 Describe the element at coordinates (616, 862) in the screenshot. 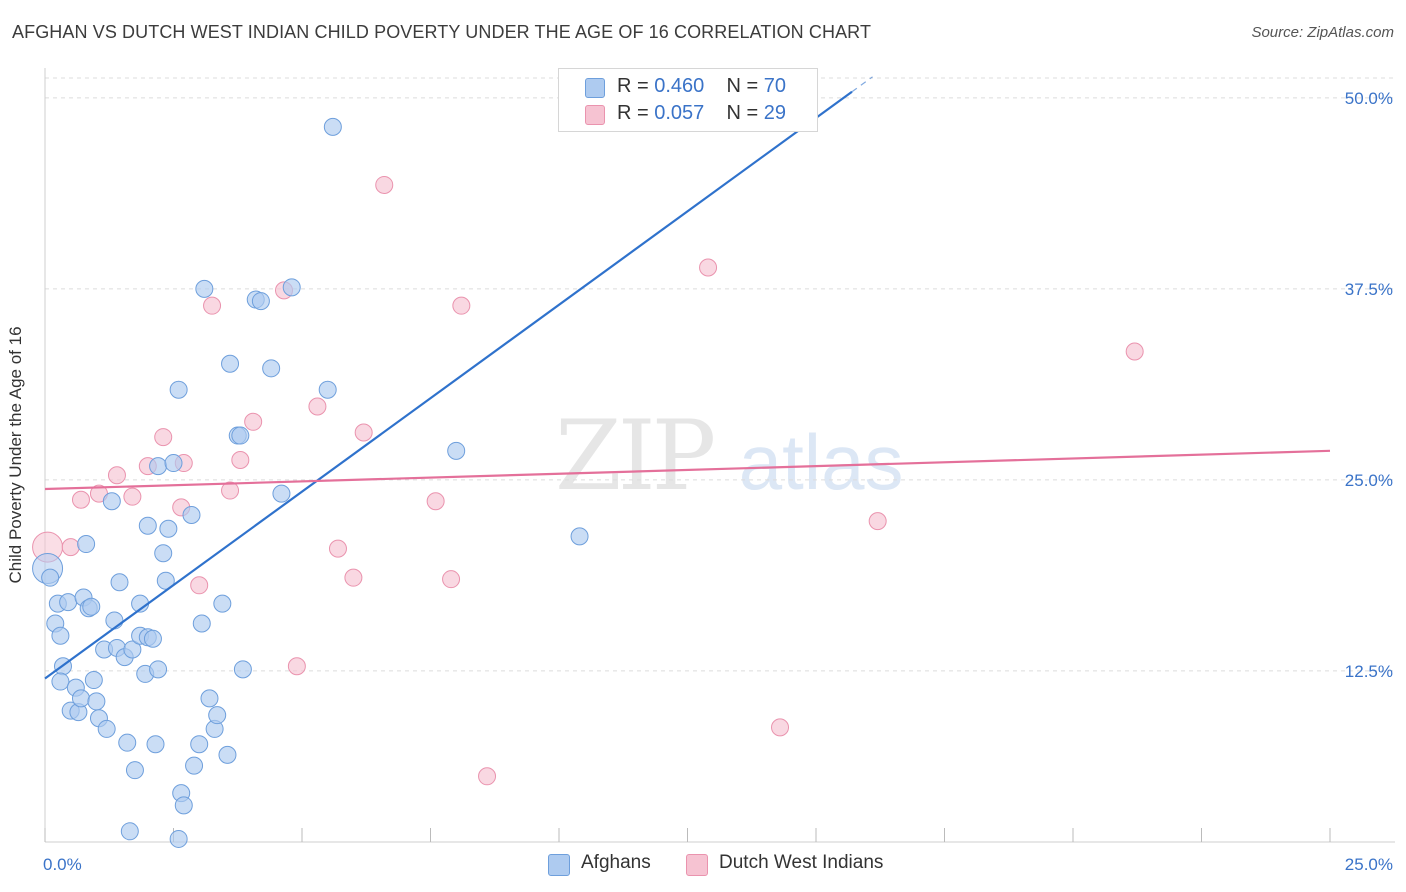

I see `legend-afghans-label: Afghans` at that location.